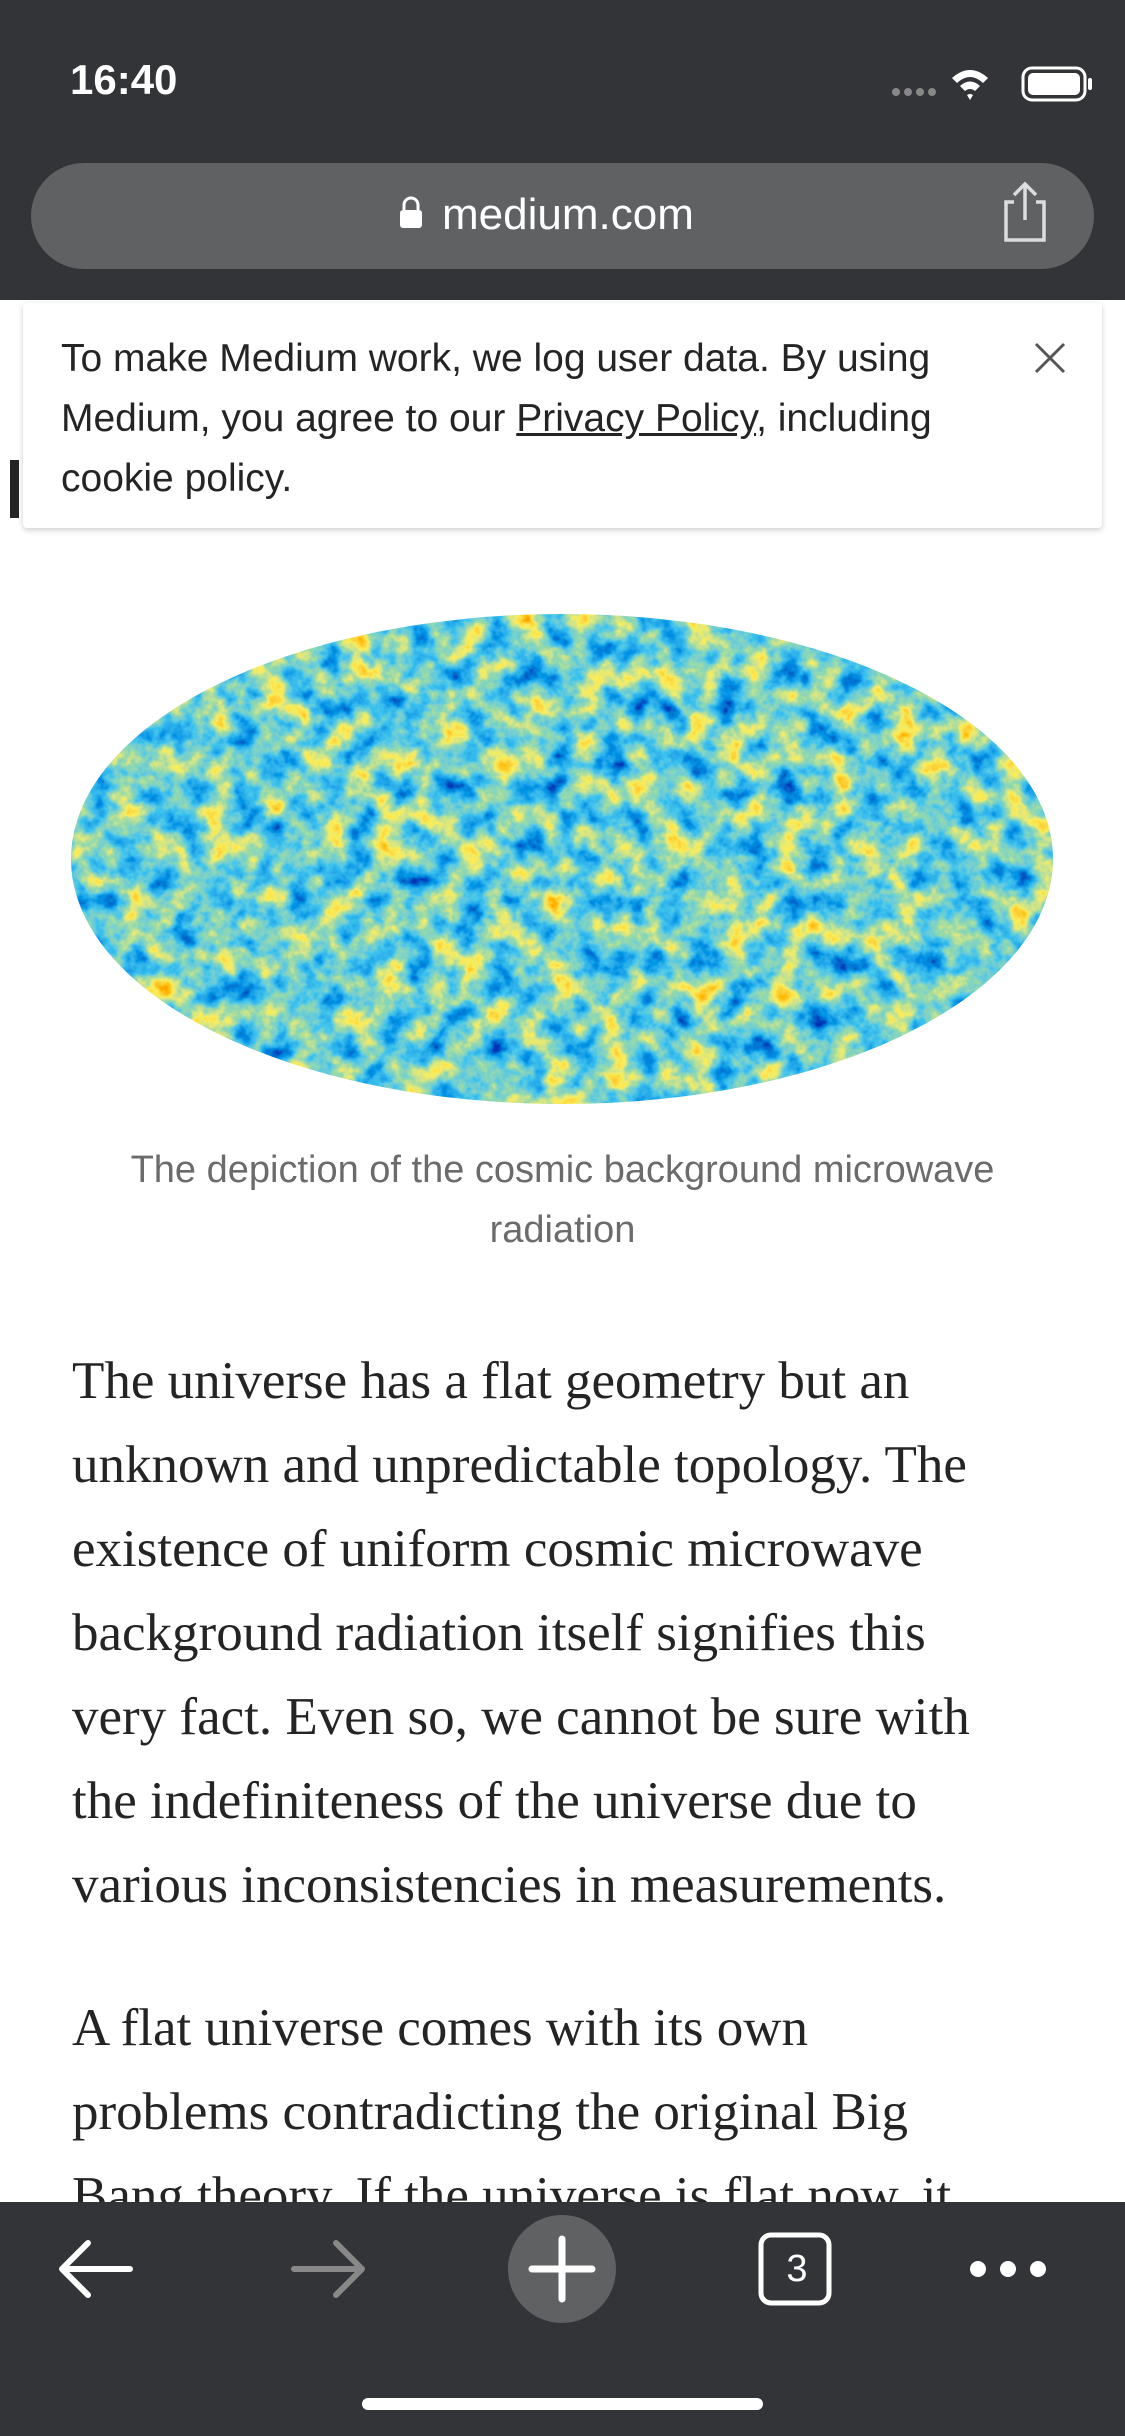 This screenshot has height=2436, width=1125. Describe the element at coordinates (844, 418) in the screenshot. I see `cookie-text-part: , including` at that location.